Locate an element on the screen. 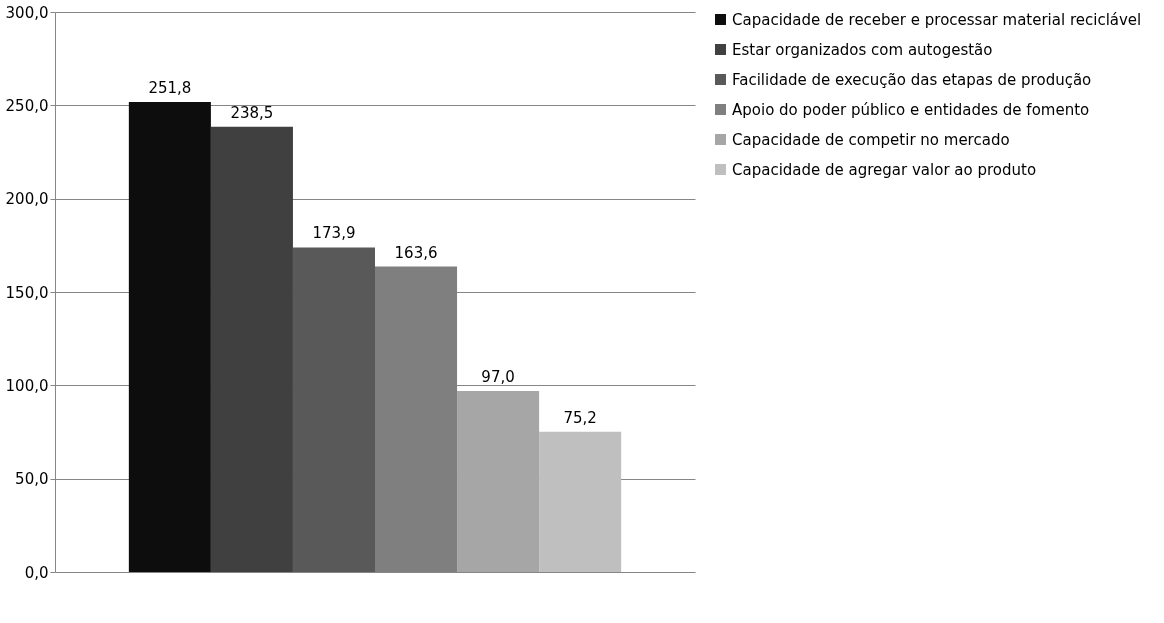 The width and height of the screenshot is (1164, 623). data-label: 173,9 is located at coordinates (334, 233).